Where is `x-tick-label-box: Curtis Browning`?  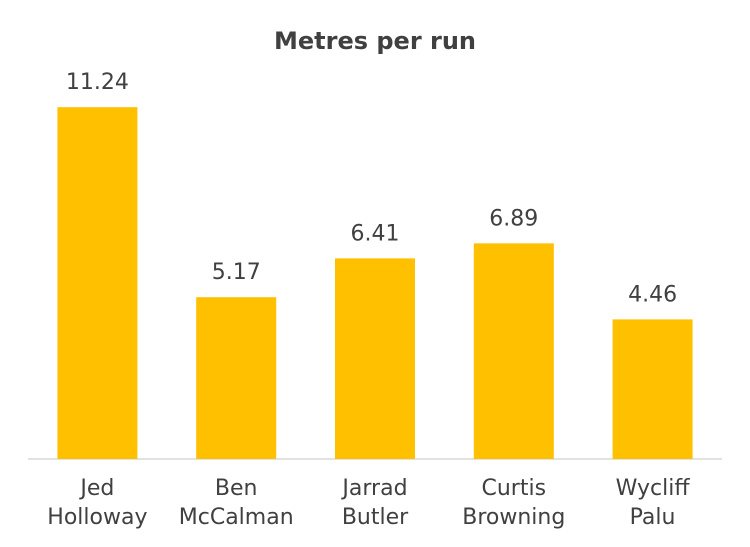 x-tick-label-box: Curtis Browning is located at coordinates (513, 503).